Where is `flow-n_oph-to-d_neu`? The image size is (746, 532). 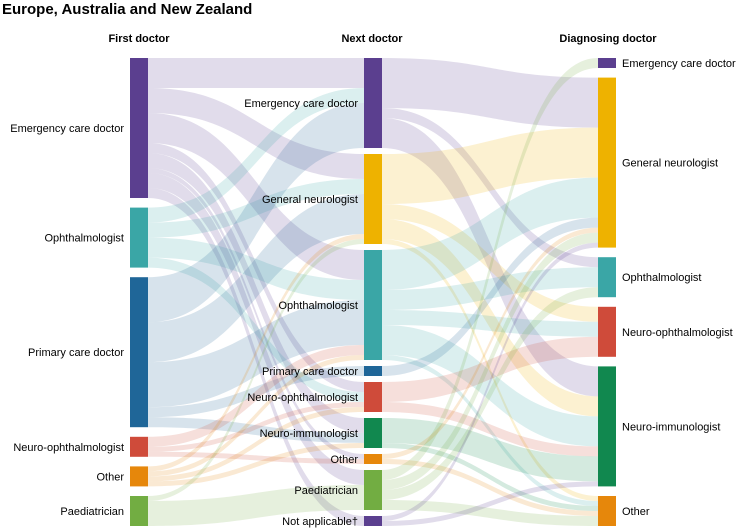
flow-n_oph-to-d_neu is located at coordinates (490, 233).